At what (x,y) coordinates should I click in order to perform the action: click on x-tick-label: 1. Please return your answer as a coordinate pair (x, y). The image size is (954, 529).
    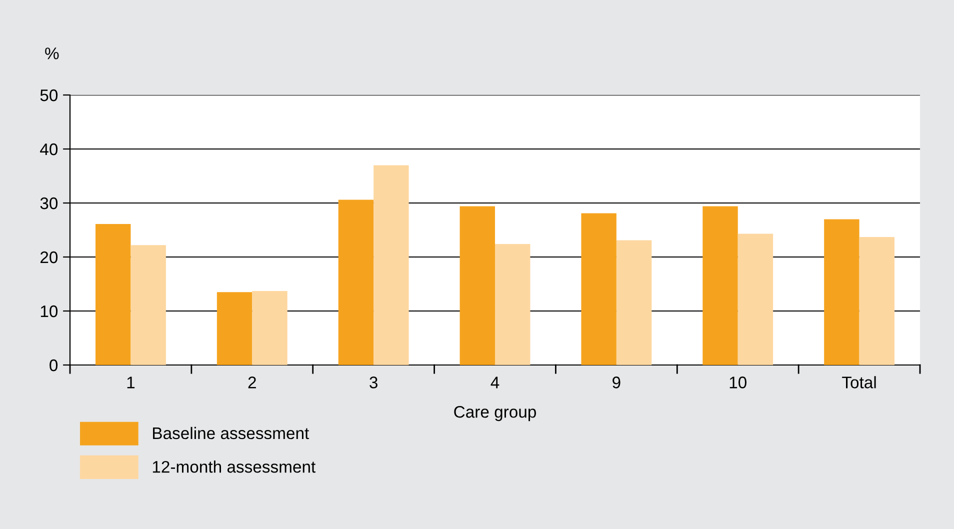
    Looking at the image, I should click on (131, 382).